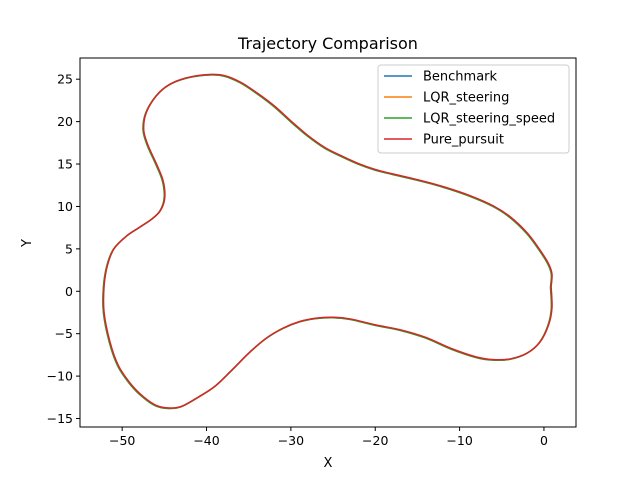 This screenshot has width=640, height=480. Describe the element at coordinates (544, 440) in the screenshot. I see `x-tick-label: 0` at that location.